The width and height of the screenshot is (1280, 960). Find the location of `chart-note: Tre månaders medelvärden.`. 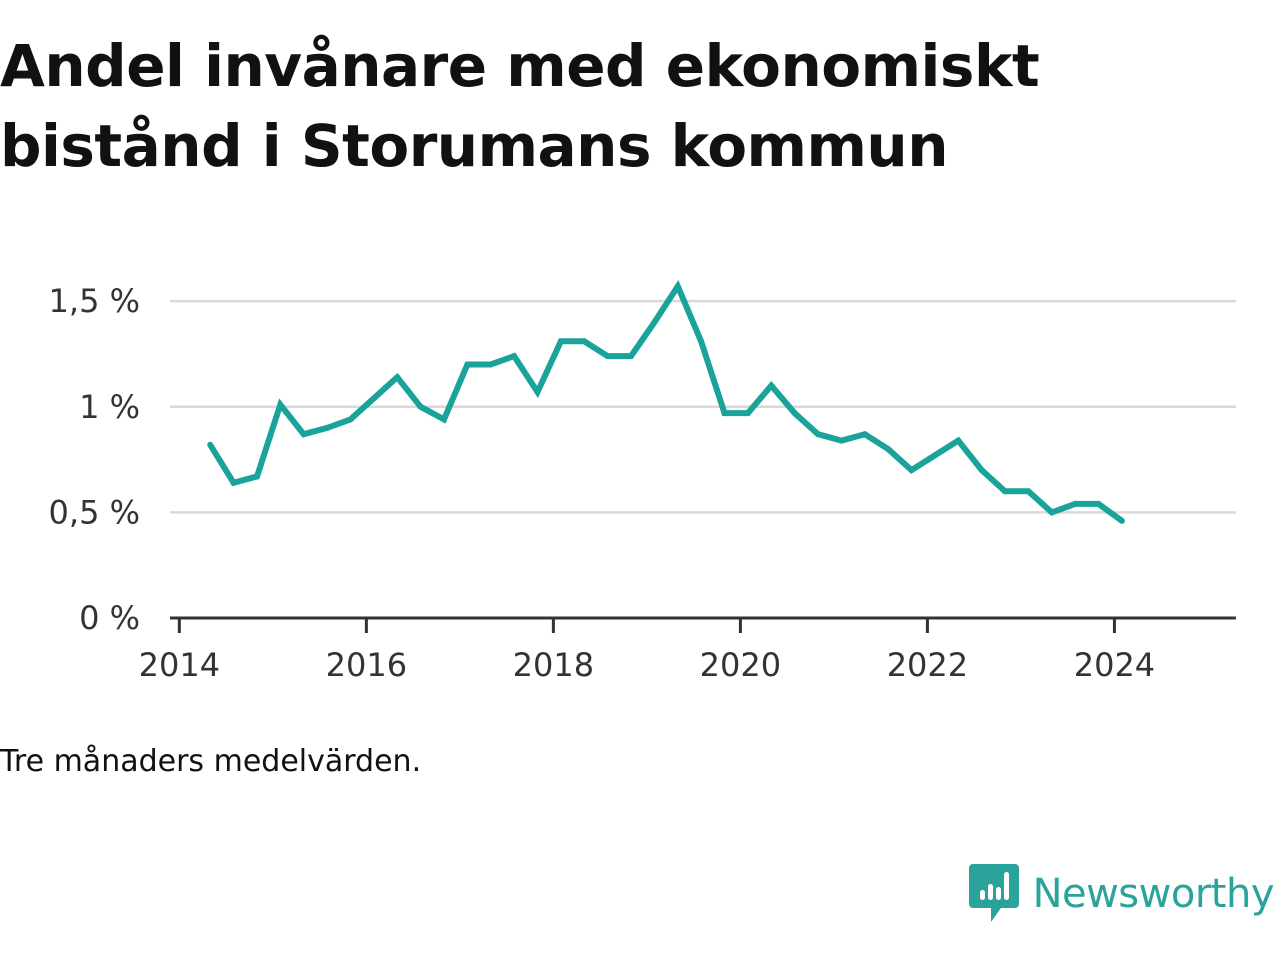

chart-note: Tre månaders medelvärden. is located at coordinates (211, 761).